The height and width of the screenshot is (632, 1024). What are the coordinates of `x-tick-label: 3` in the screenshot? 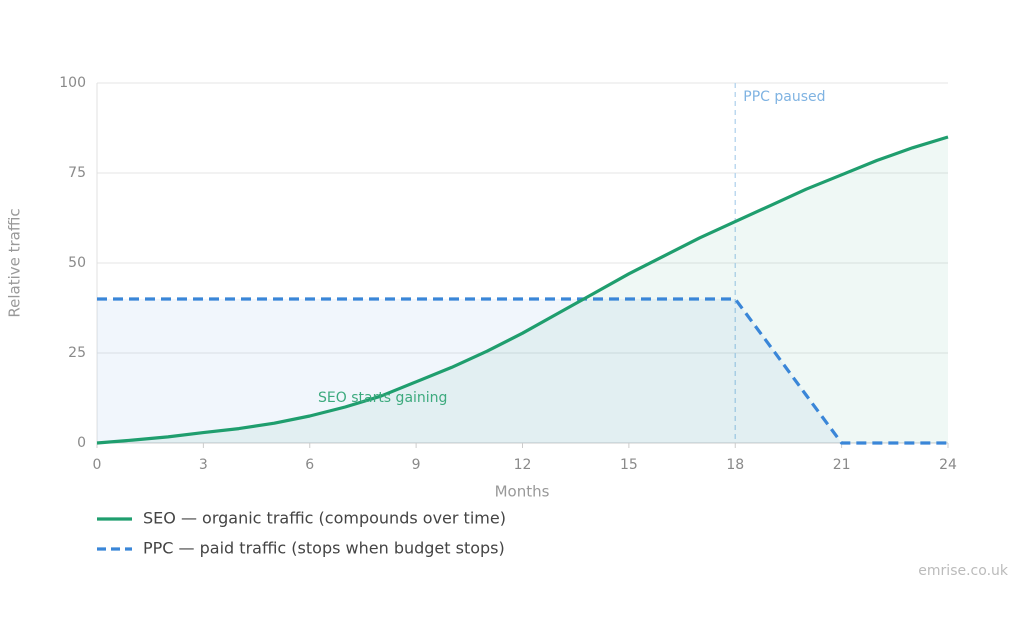 It's located at (203, 465).